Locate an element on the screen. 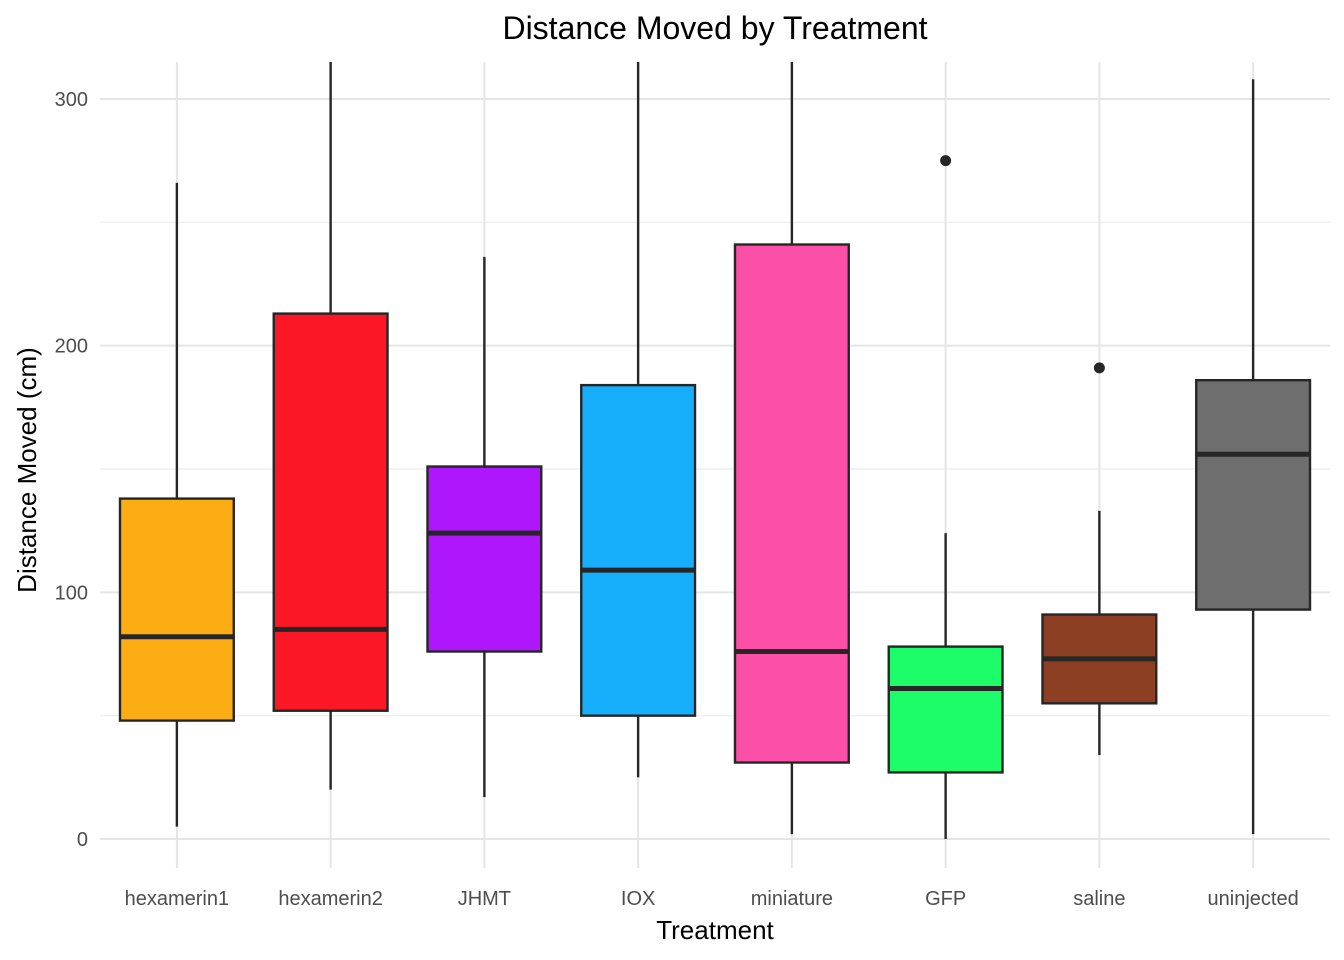 The height and width of the screenshot is (960, 1344). box-hexamerin1 is located at coordinates (176, 504).